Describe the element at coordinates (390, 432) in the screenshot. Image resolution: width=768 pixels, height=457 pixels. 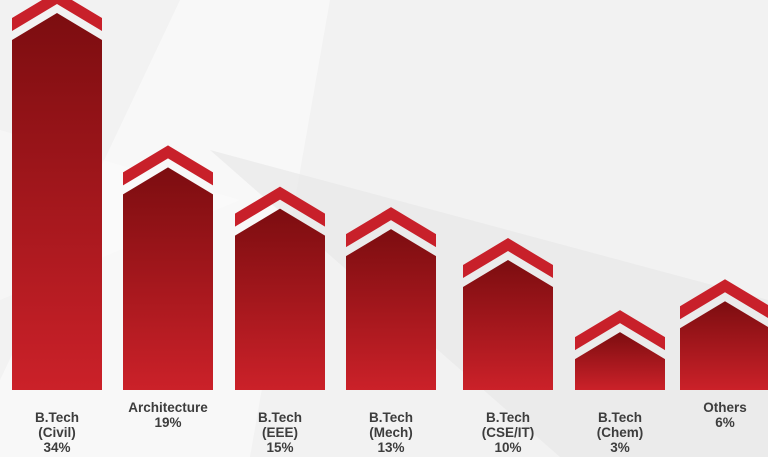
I see `category-label: B.Tech (Mech) 13%` at that location.